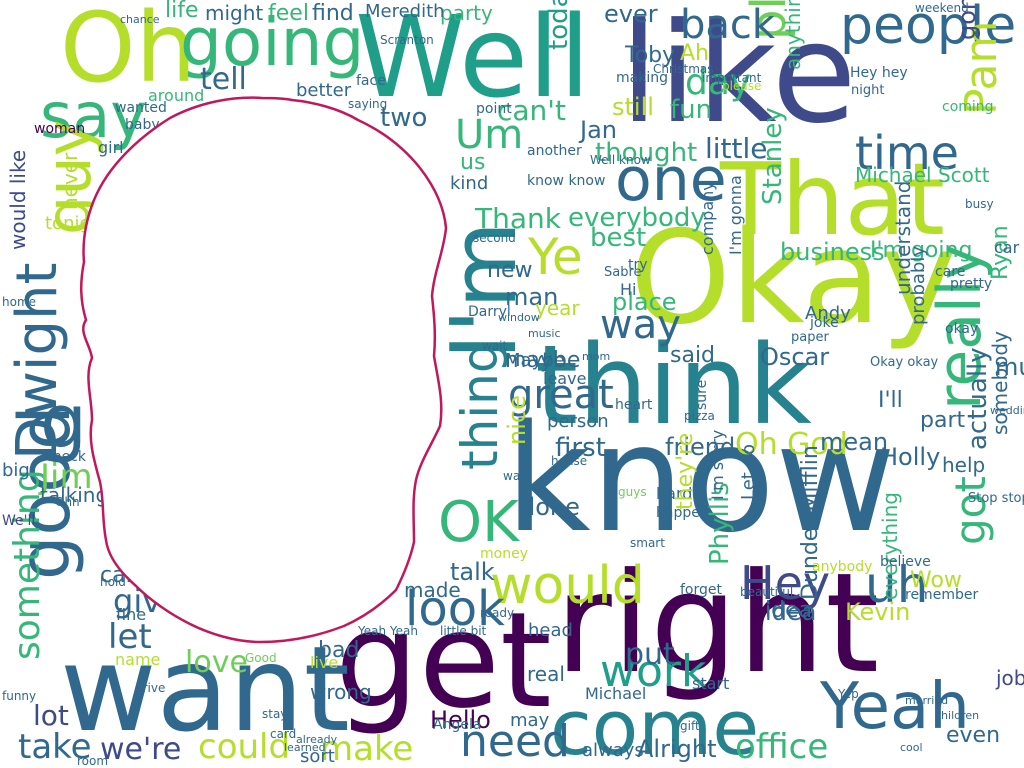 This screenshot has height=768, width=1024. Describe the element at coordinates (466, 13) in the screenshot. I see `cloud-word: party` at that location.